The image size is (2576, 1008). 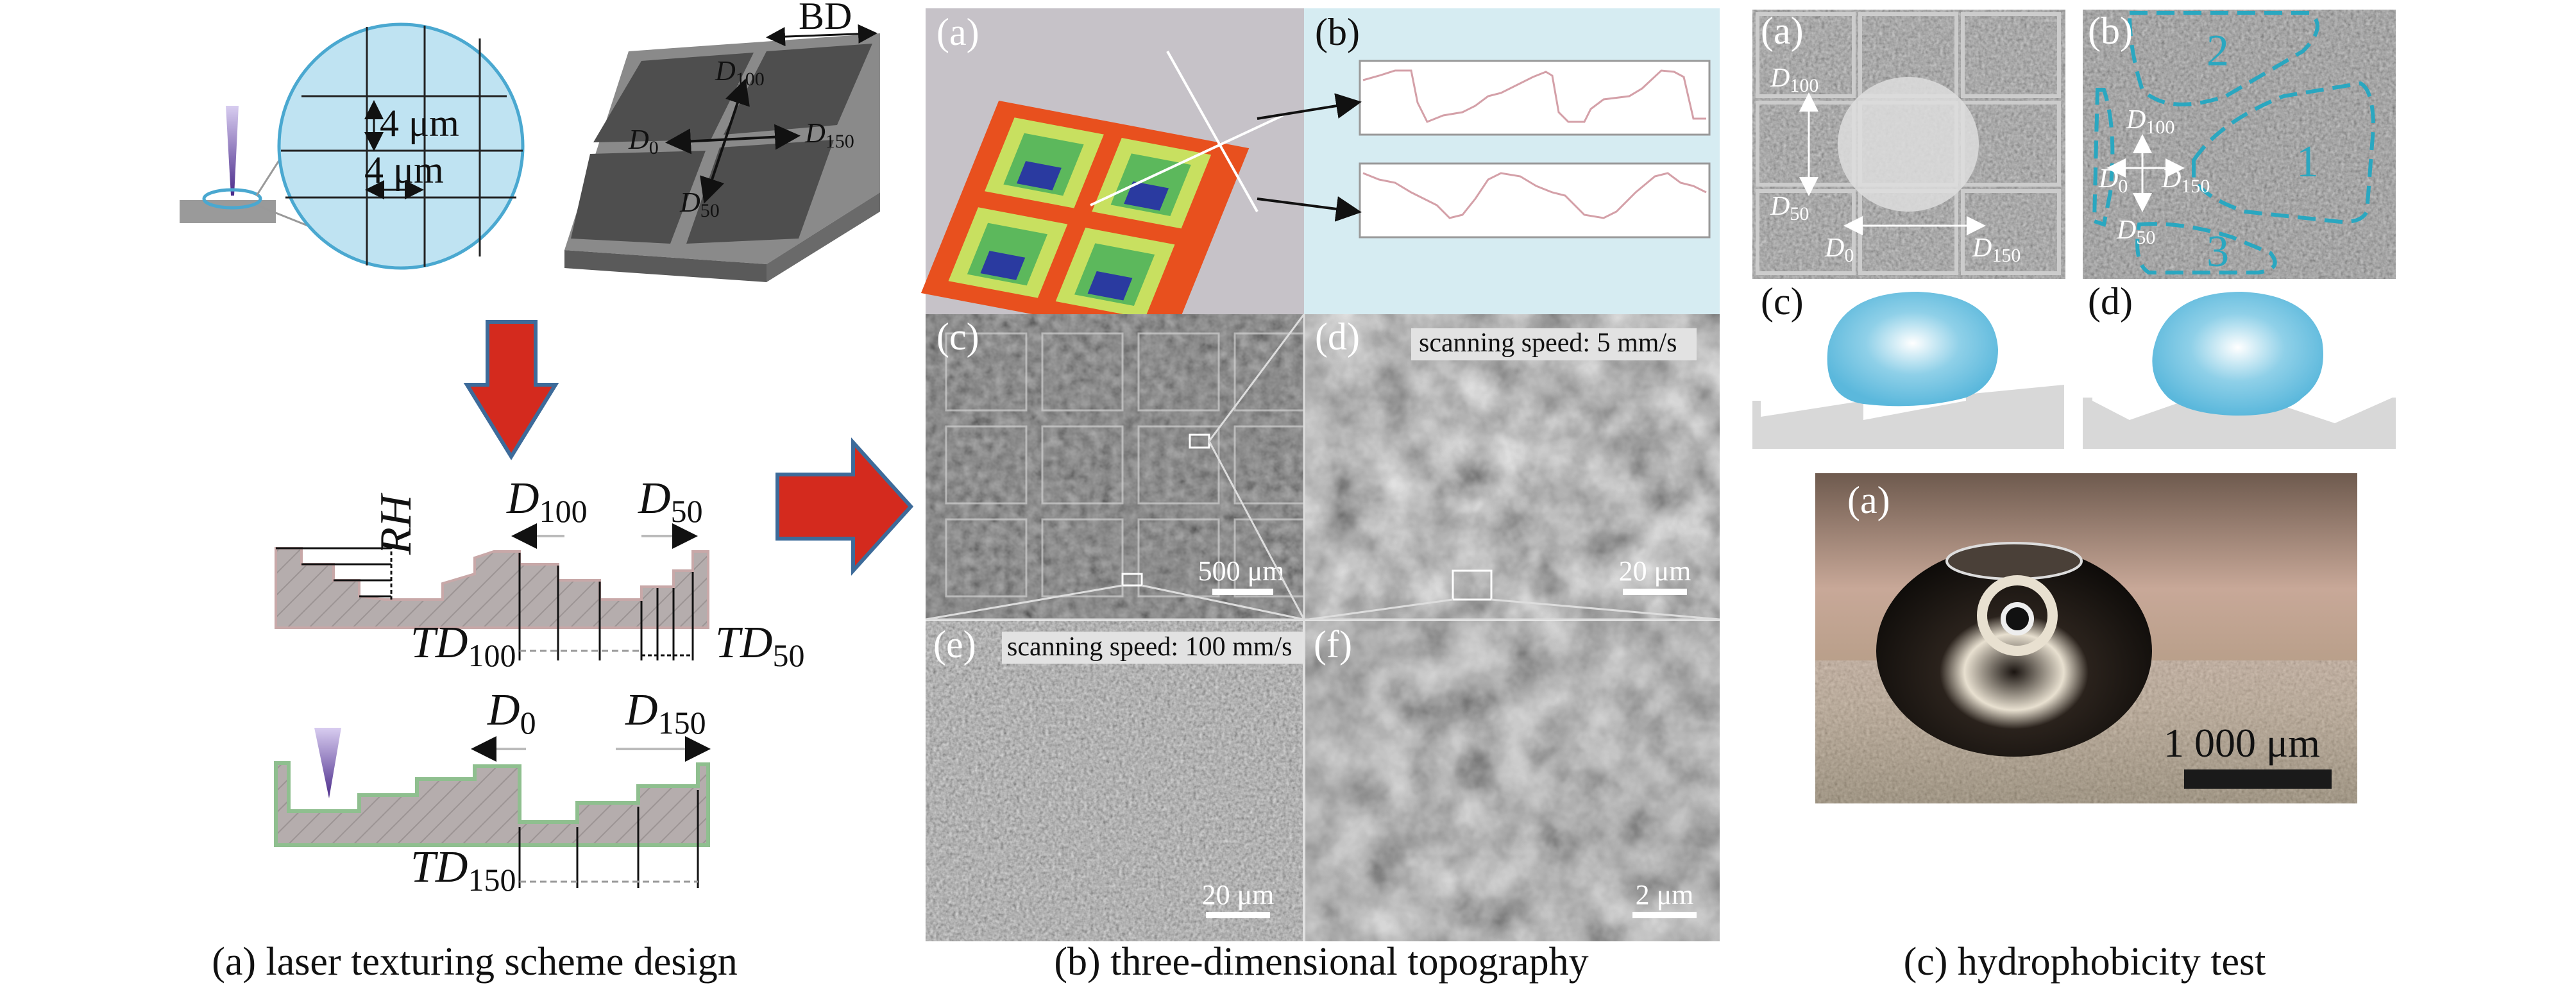 What do you see at coordinates (401, 146) in the screenshot?
I see `laser-grid-circle: 4 μm 4 μm` at bounding box center [401, 146].